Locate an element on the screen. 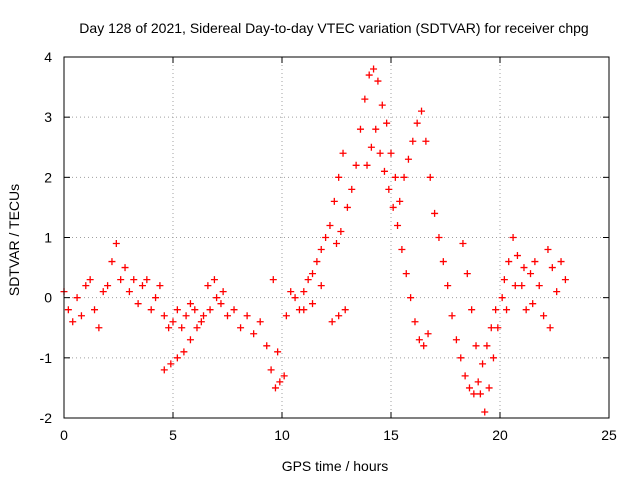 The height and width of the screenshot is (480, 640). y-axis-title: SDTVAR / TECUs is located at coordinates (14, 240).